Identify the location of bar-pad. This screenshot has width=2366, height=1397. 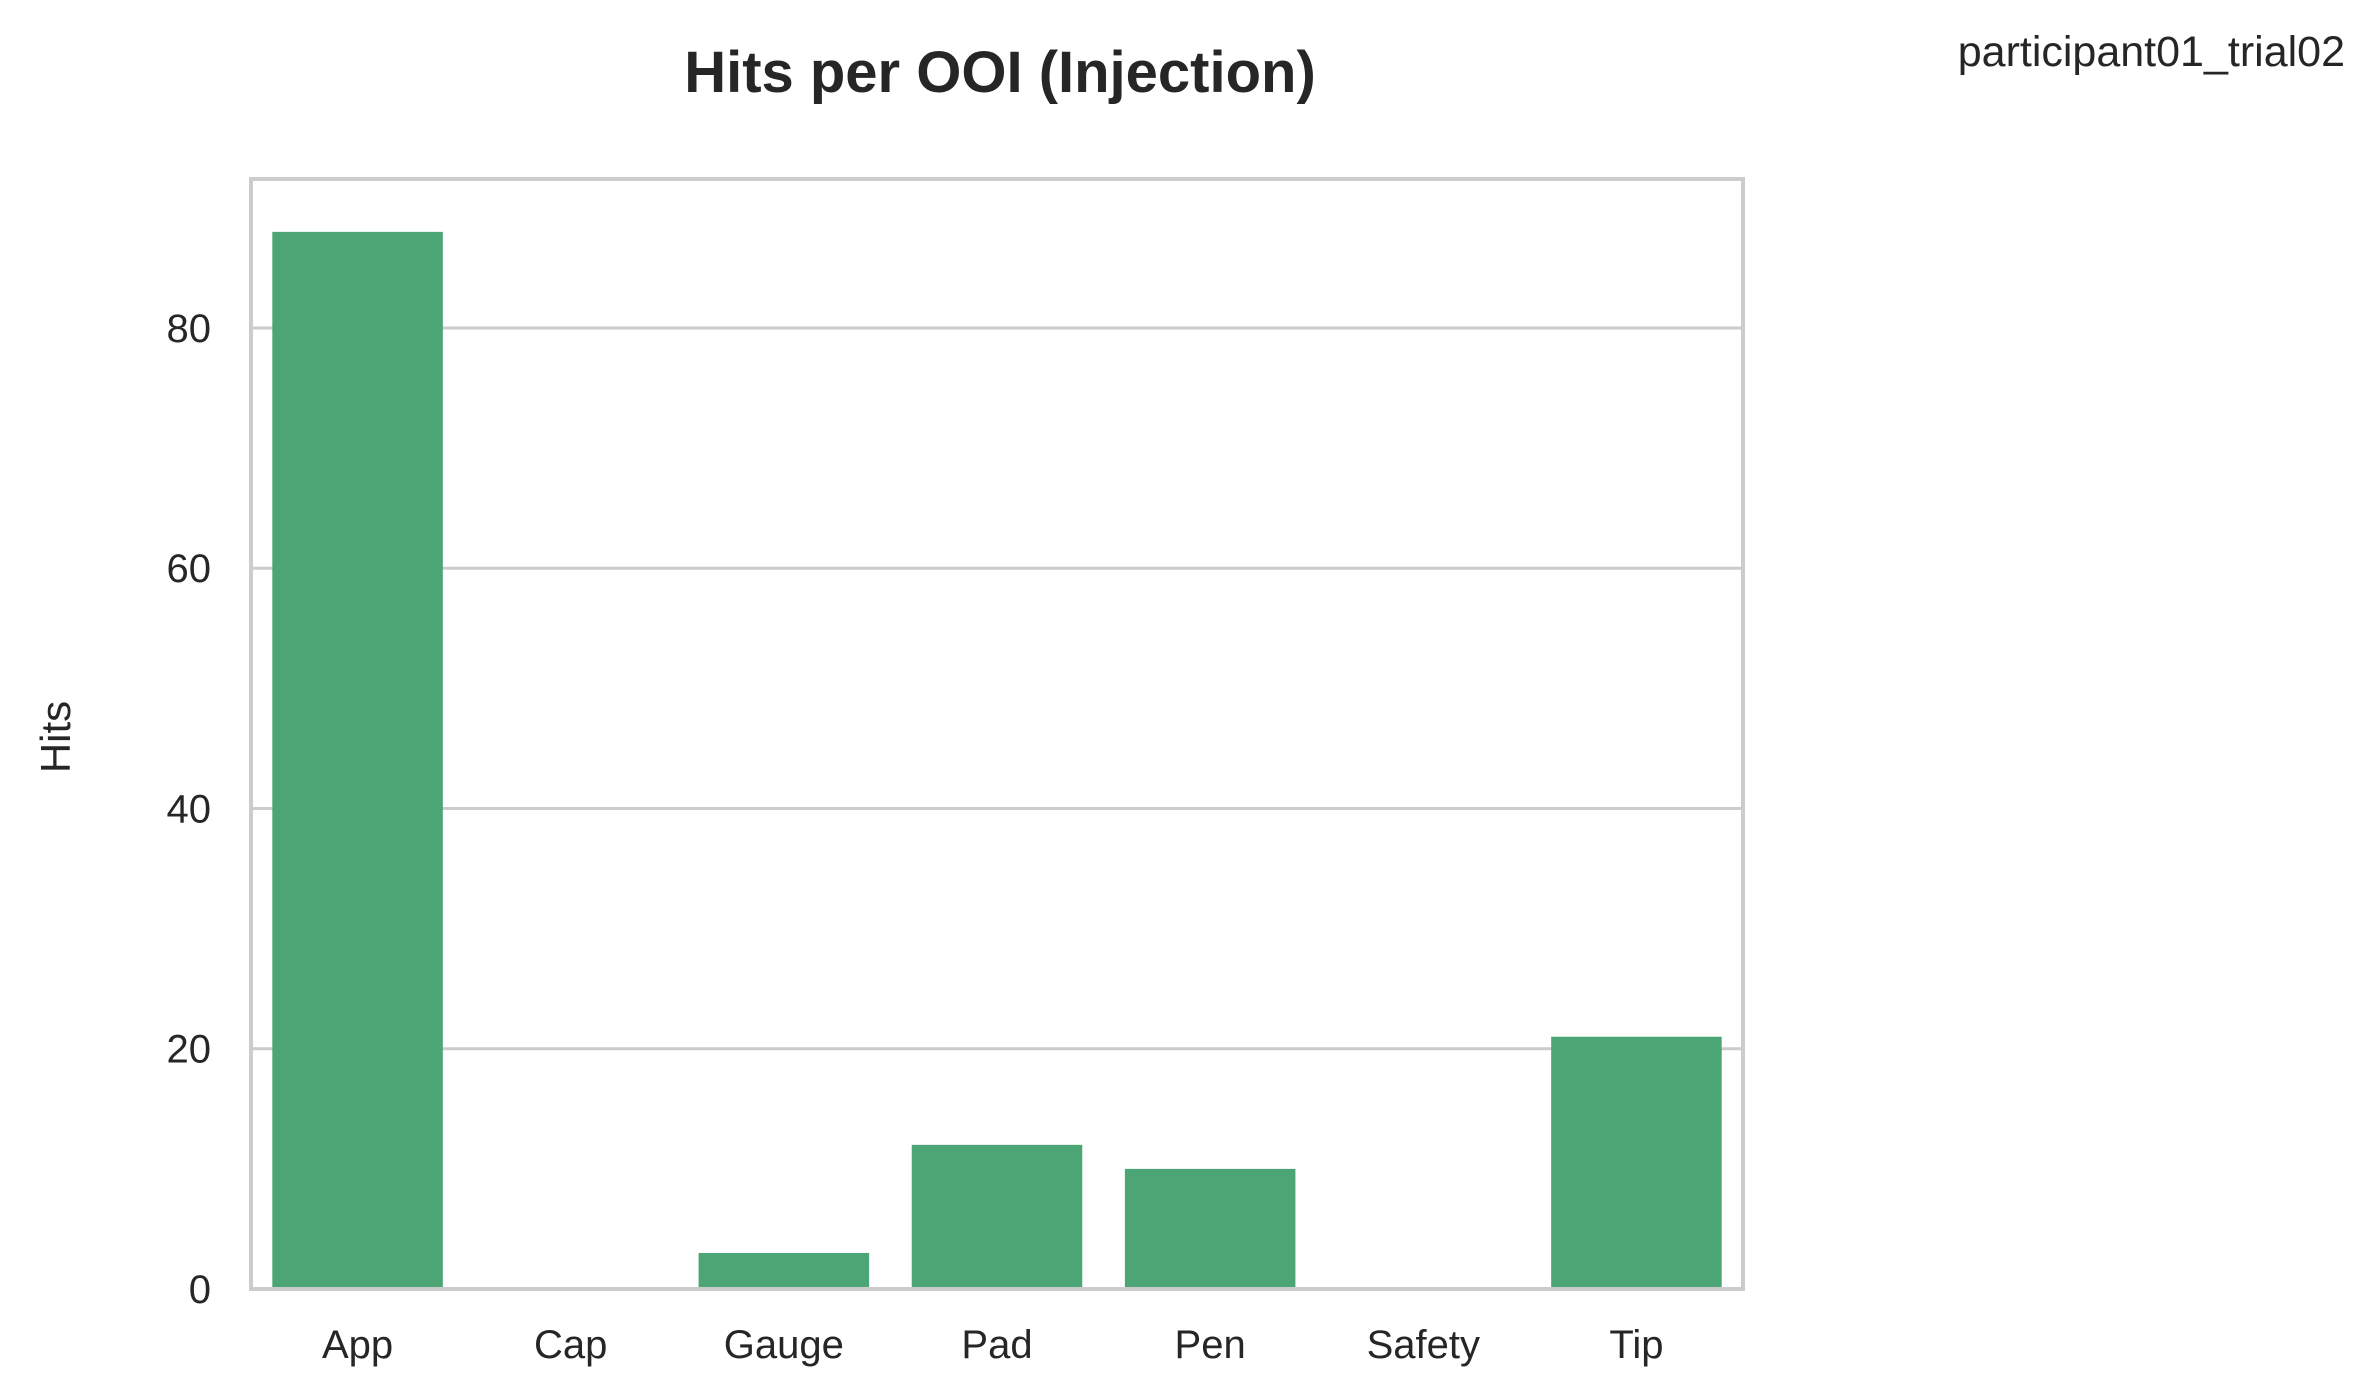
(997, 1216).